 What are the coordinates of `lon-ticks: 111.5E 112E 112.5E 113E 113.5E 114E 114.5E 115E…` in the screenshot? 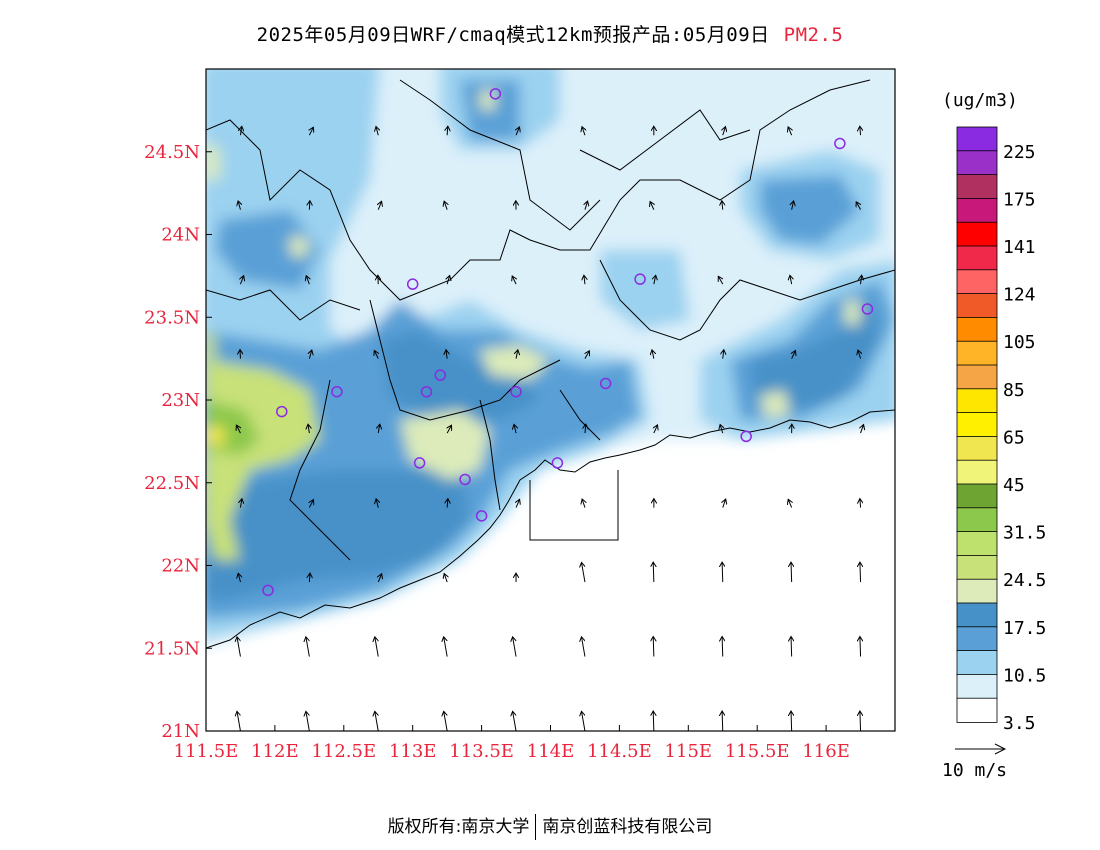 It's located at (512, 743).